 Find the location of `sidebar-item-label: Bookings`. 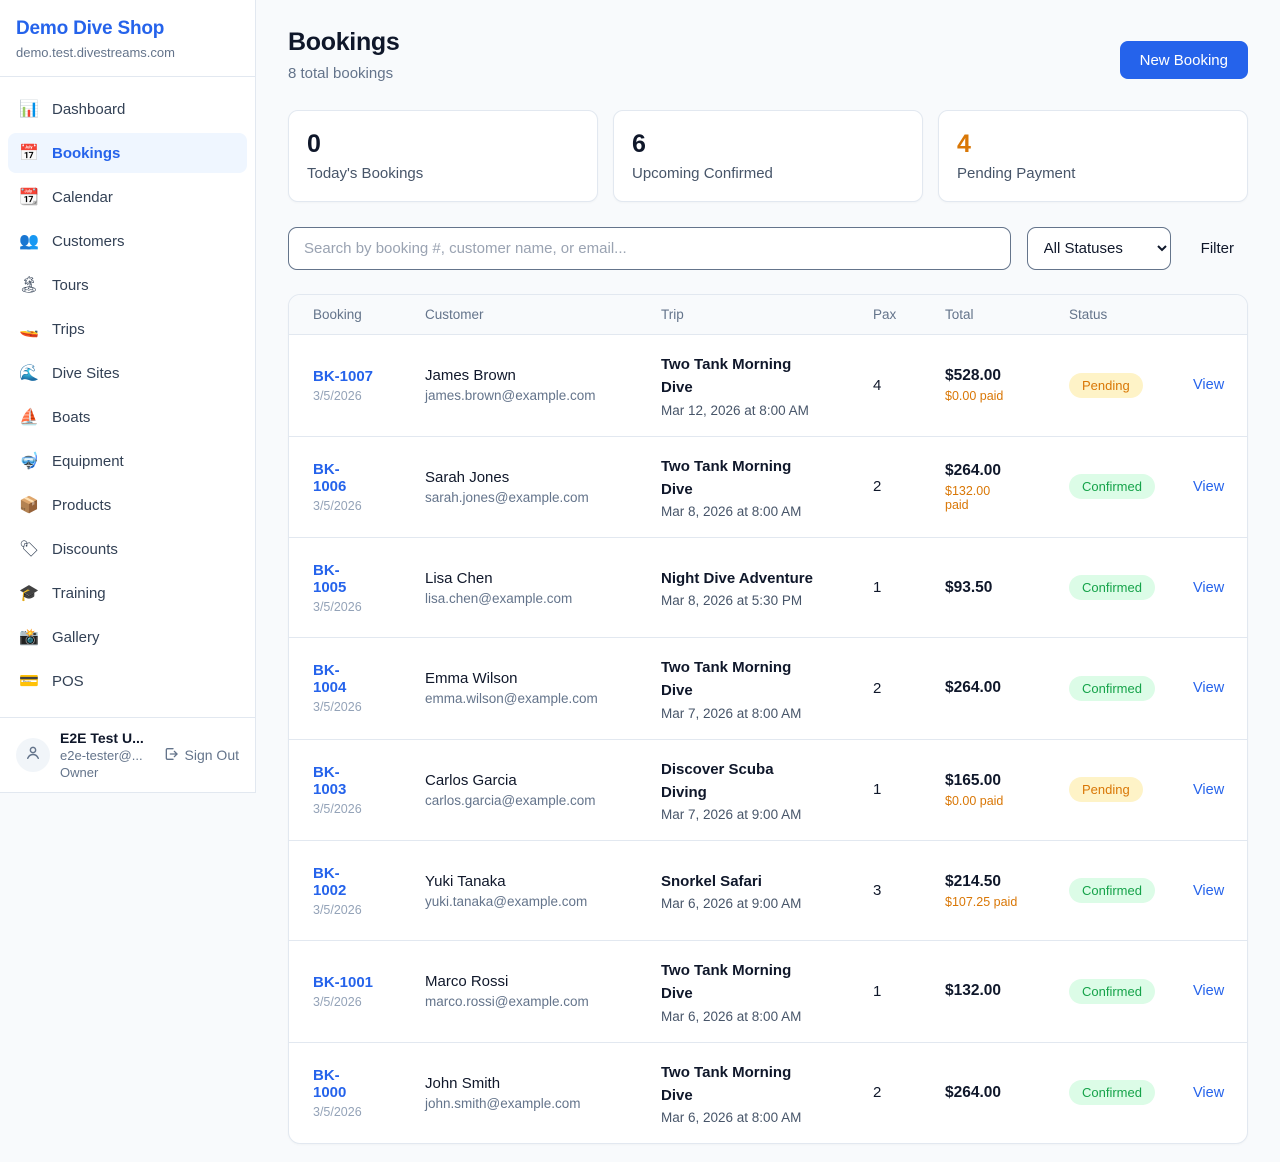

sidebar-item-label: Bookings is located at coordinates (86, 153).